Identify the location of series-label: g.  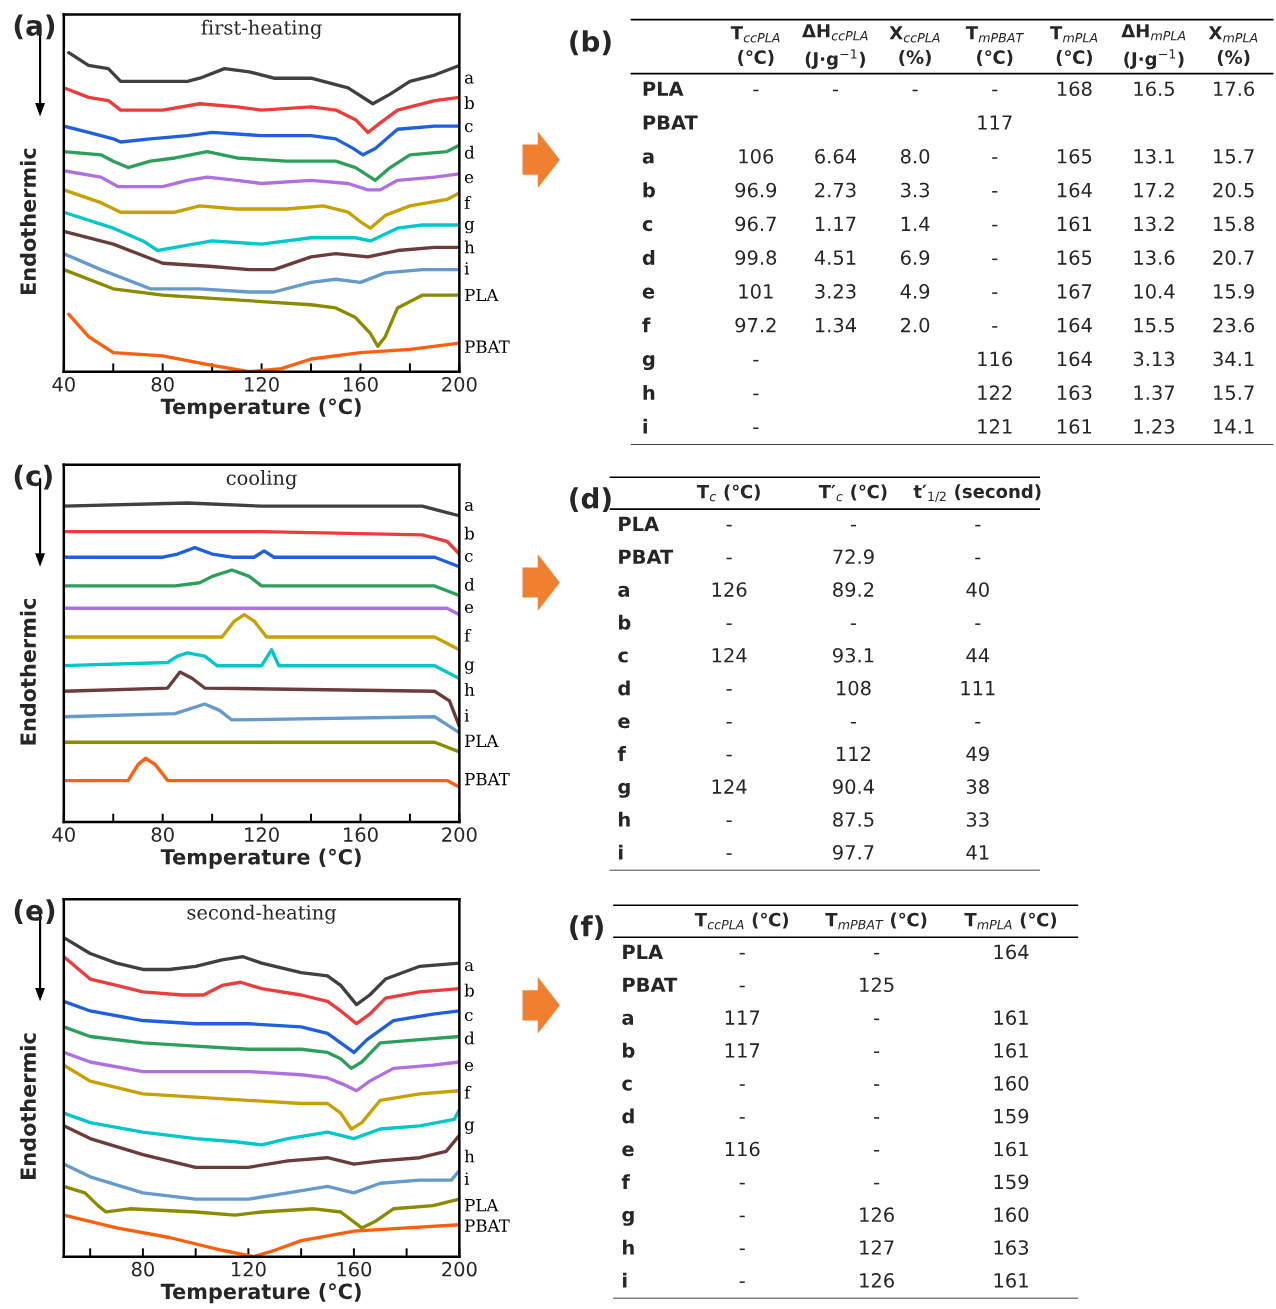
(469, 1127).